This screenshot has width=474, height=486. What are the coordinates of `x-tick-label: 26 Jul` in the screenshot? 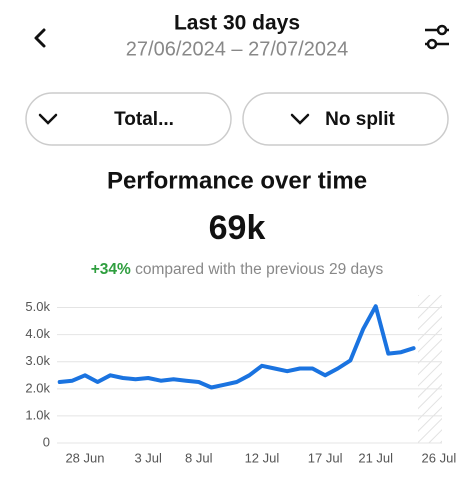 It's located at (439, 457).